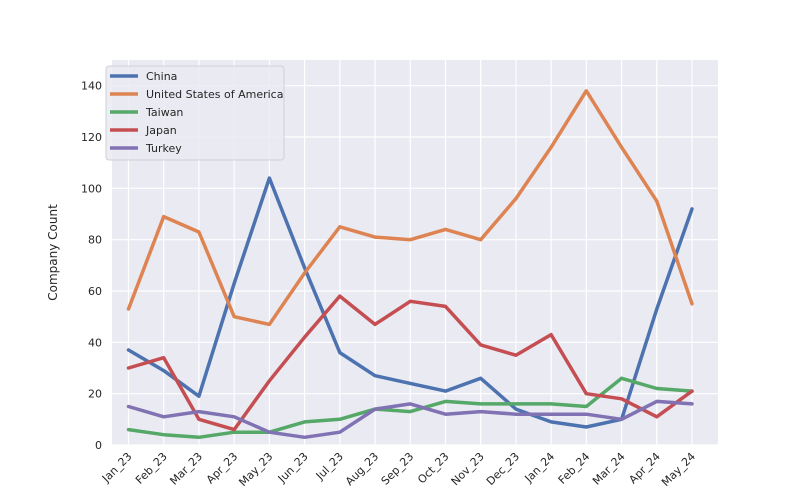  Describe the element at coordinates (329, 466) in the screenshot. I see `x-tick-label: Jul_23` at that location.